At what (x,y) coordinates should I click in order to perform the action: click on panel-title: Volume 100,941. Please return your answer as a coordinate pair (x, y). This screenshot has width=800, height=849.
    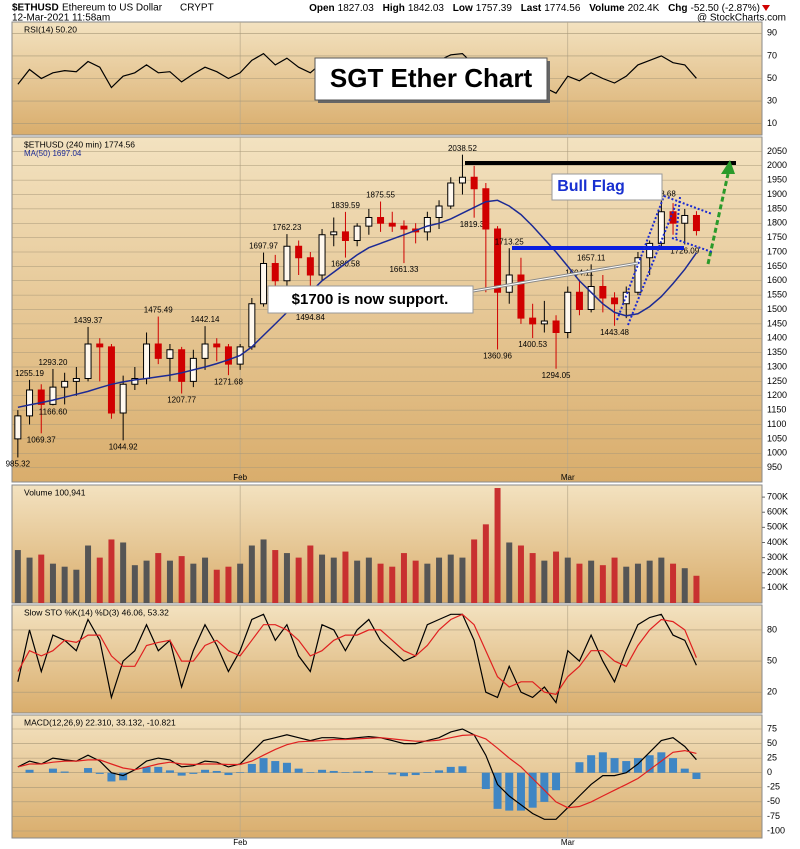
    Looking at the image, I should click on (55, 492).